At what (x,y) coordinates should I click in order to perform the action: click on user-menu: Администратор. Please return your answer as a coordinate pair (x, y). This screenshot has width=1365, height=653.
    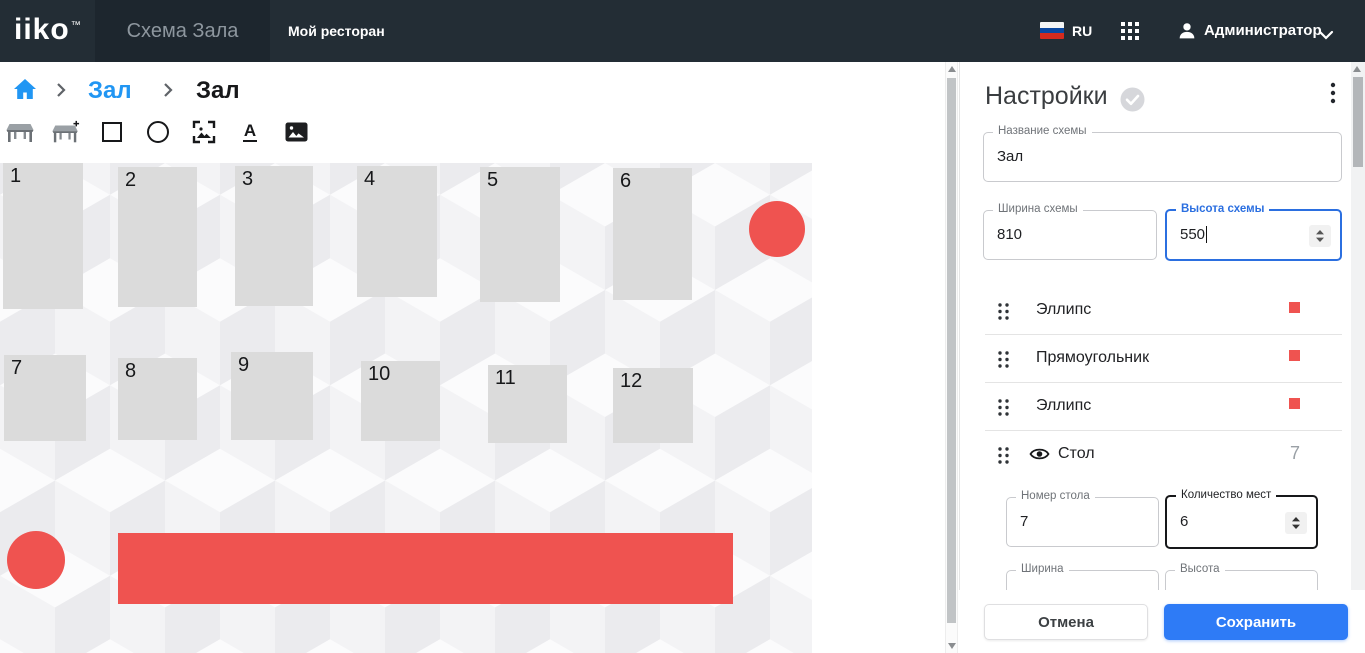
    Looking at the image, I should click on (1263, 30).